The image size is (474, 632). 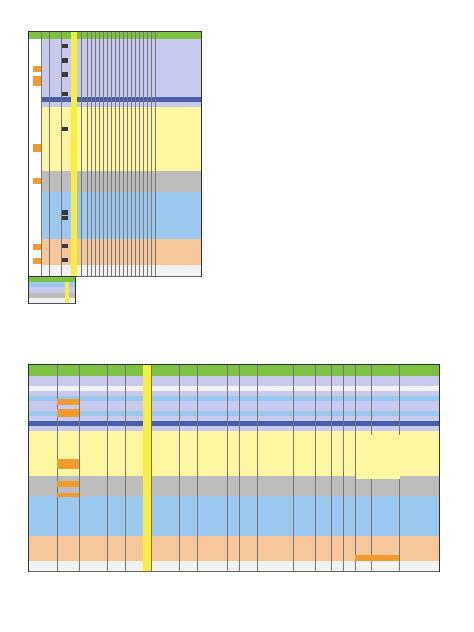 What do you see at coordinates (67, 292) in the screenshot?
I see `legend-highlight` at bounding box center [67, 292].